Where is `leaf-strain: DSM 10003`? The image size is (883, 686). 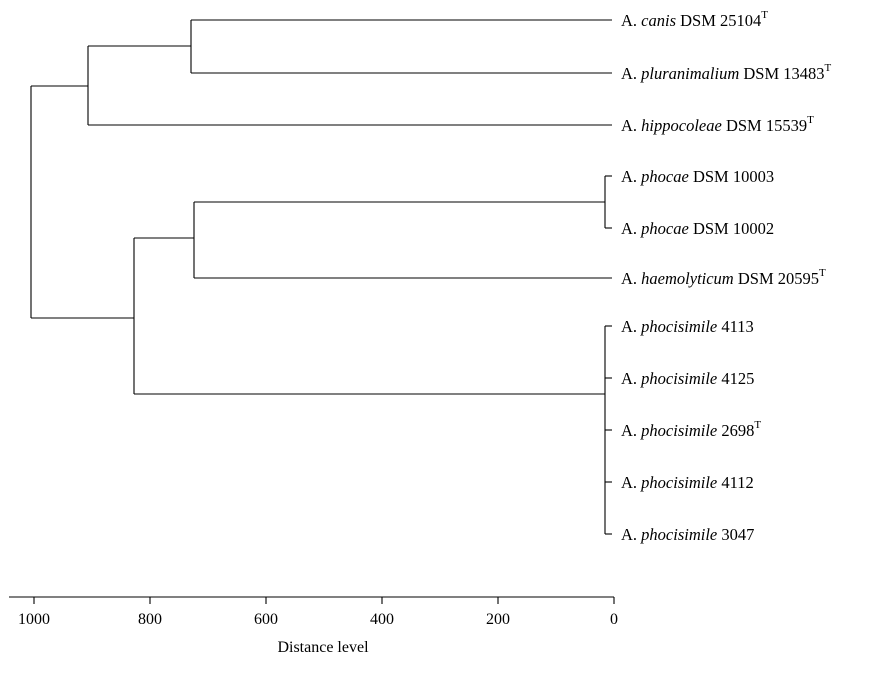
leaf-strain: DSM 10003 is located at coordinates (733, 176).